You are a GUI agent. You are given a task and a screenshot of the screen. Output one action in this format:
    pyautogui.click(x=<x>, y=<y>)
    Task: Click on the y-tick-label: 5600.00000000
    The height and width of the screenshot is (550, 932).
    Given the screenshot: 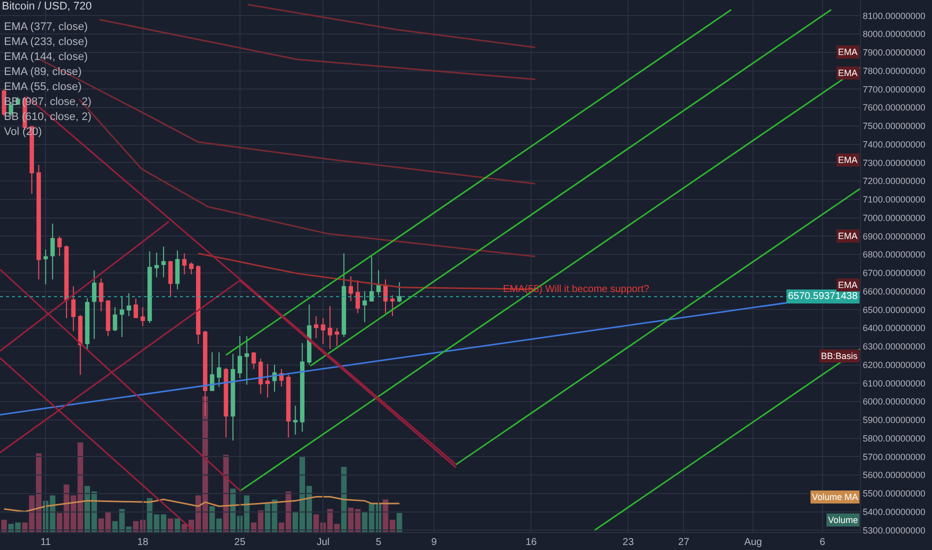 What is the action you would take?
    pyautogui.click(x=894, y=475)
    